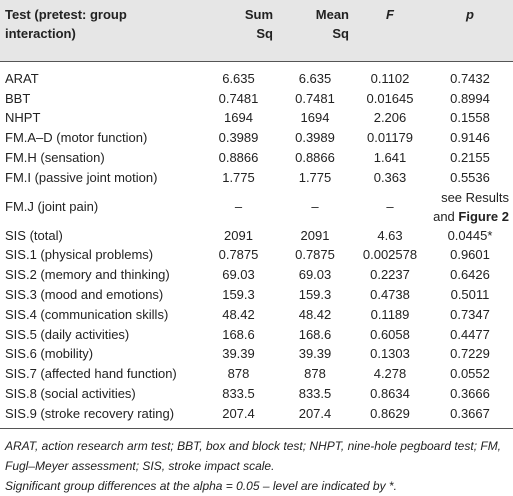 The height and width of the screenshot is (496, 513). What do you see at coordinates (256, 119) in the screenshot?
I see `table-row: NHPT 1694 1694 2.206 0.1558` at bounding box center [256, 119].